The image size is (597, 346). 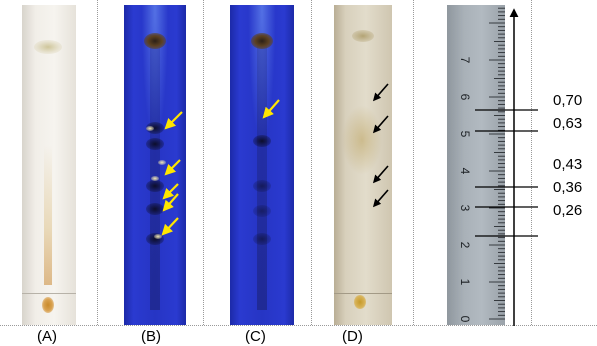 What do you see at coordinates (465, 208) in the screenshot?
I see `ruler-number: 3` at bounding box center [465, 208].